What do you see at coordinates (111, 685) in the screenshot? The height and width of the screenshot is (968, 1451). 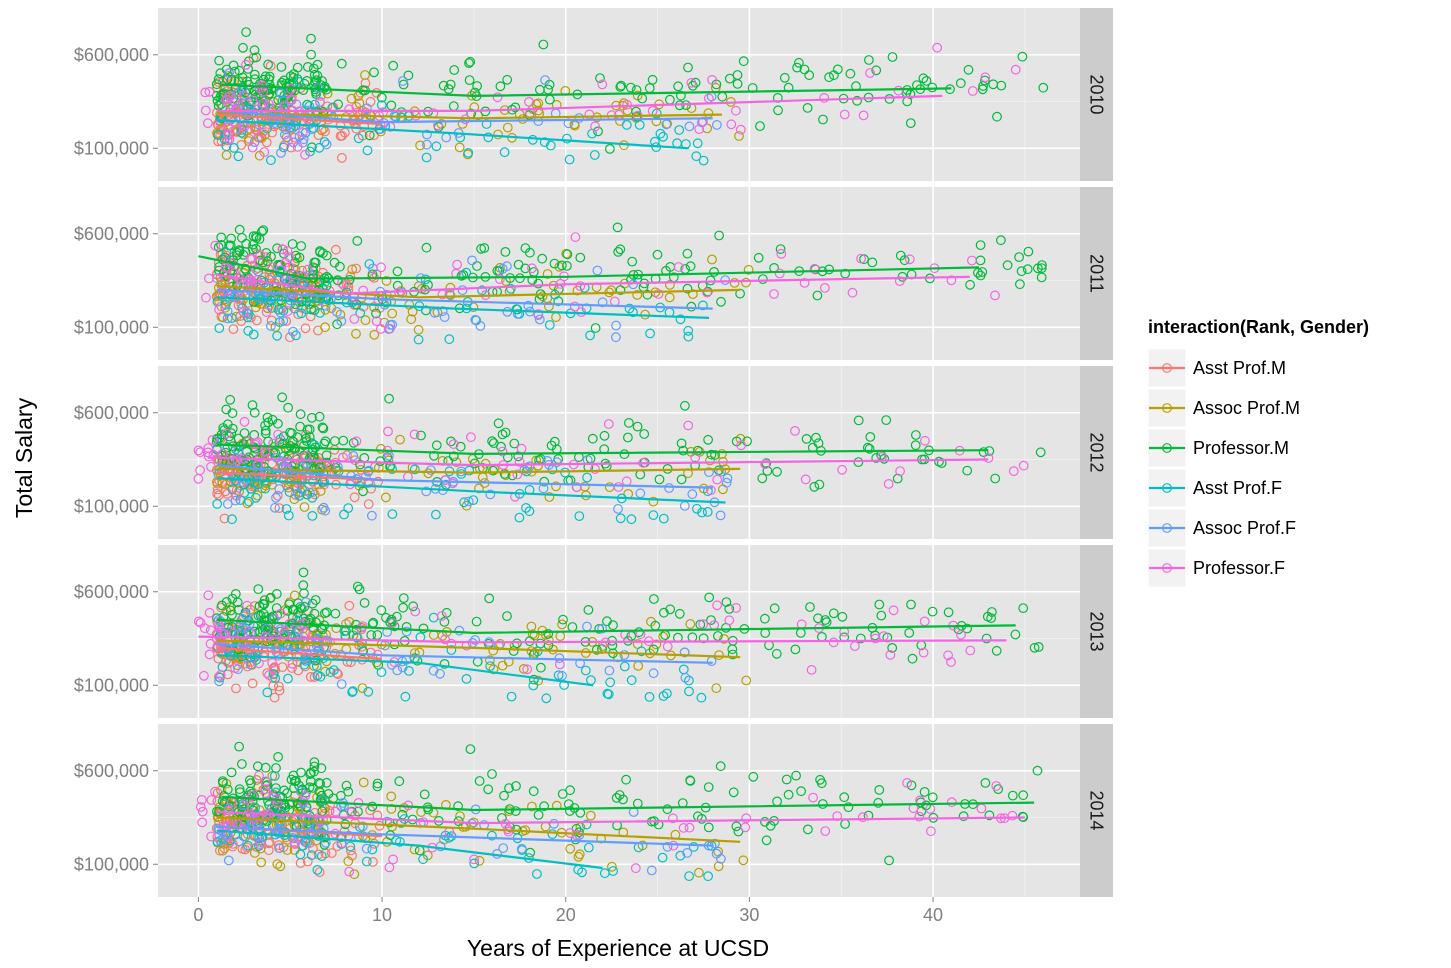 I see `y-tick-label: $100,000` at bounding box center [111, 685].